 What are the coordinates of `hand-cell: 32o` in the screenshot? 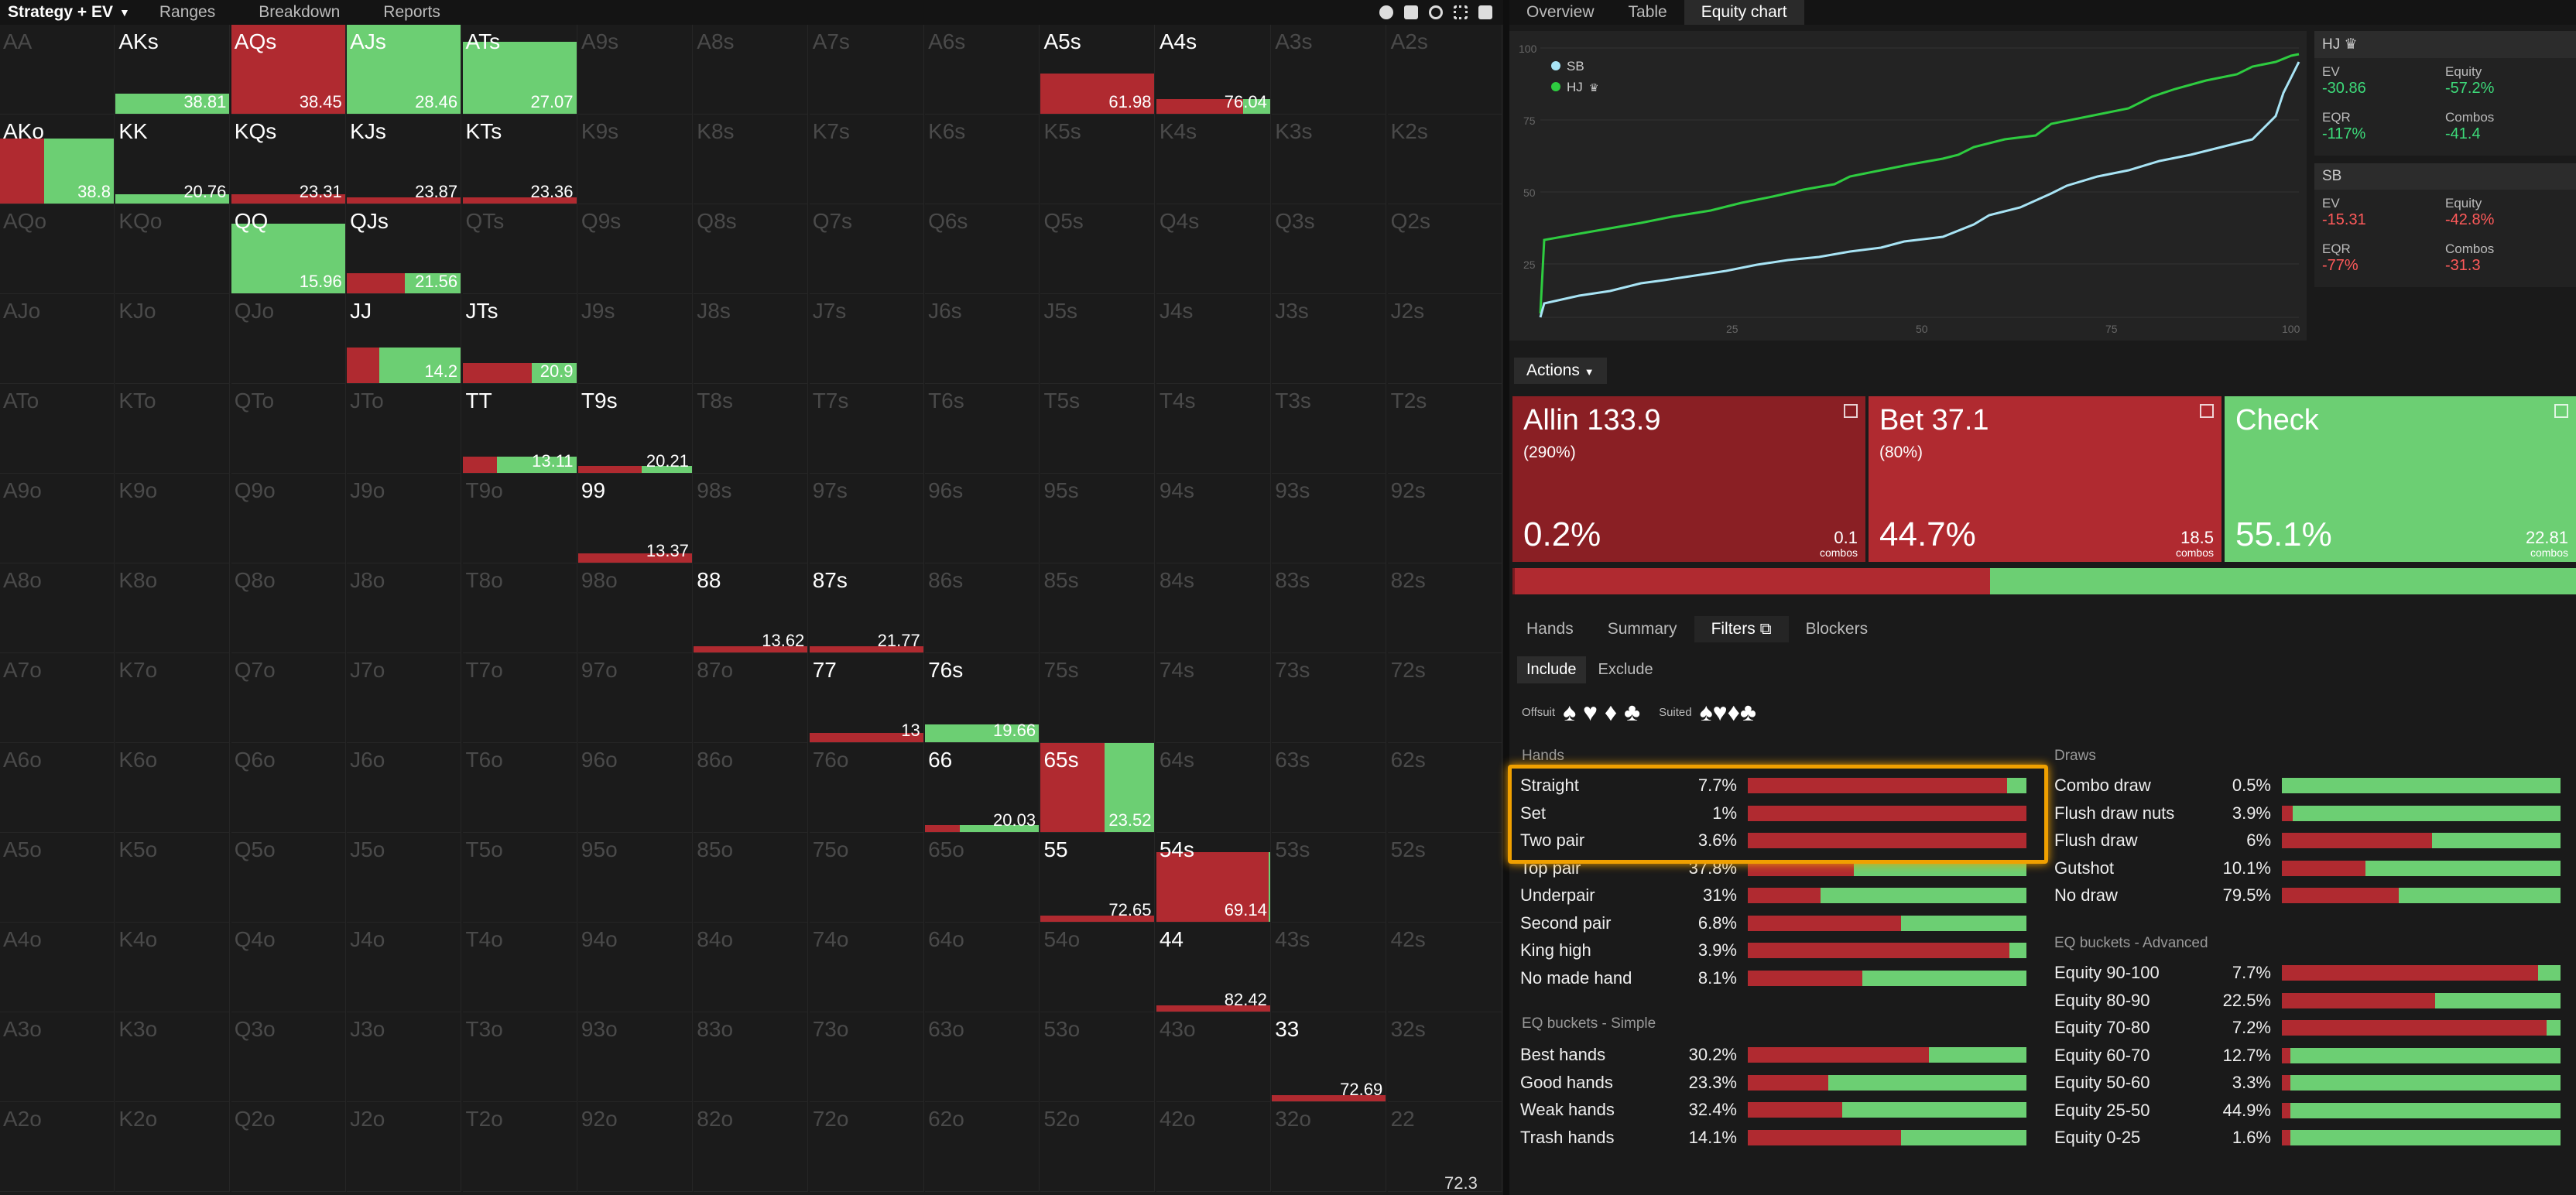 It's located at (1329, 1147).